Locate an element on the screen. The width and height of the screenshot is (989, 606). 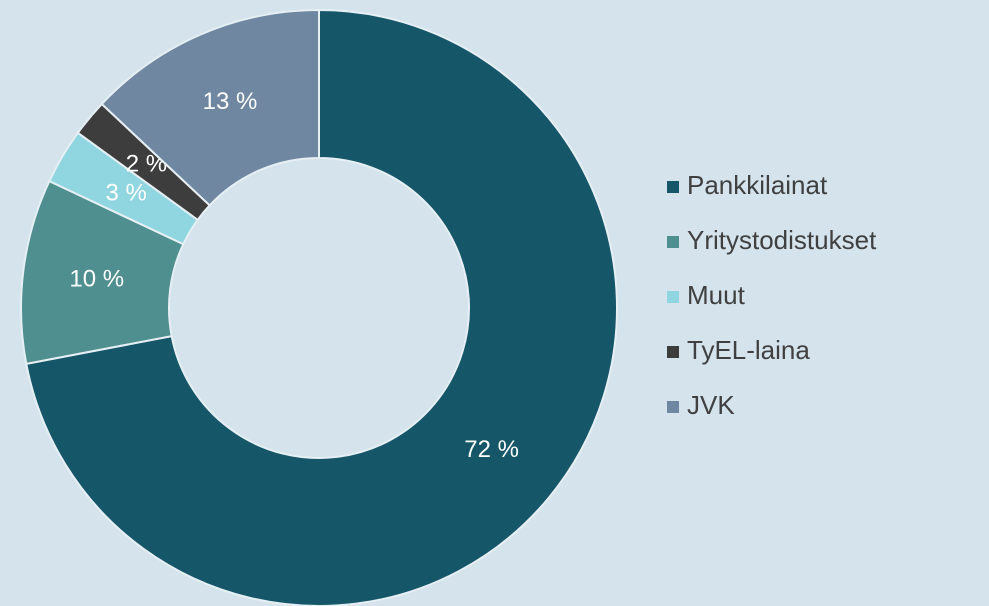
donut-slice is located at coordinates (210, 107).